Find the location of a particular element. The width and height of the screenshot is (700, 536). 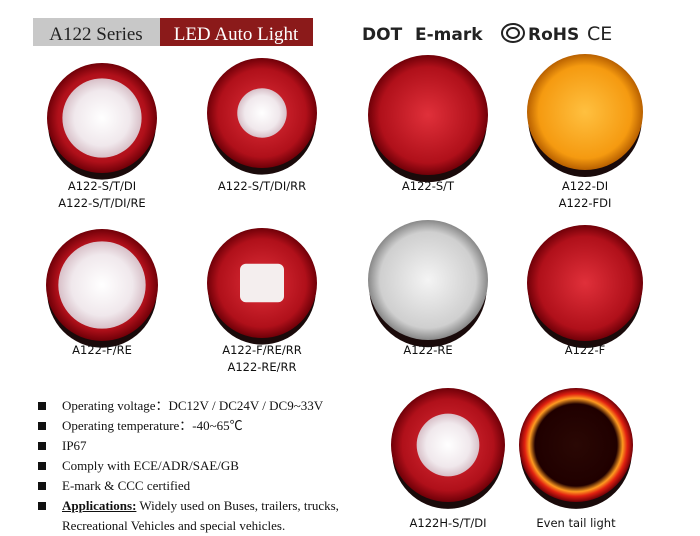

feature: IP67 is located at coordinates (208, 446).